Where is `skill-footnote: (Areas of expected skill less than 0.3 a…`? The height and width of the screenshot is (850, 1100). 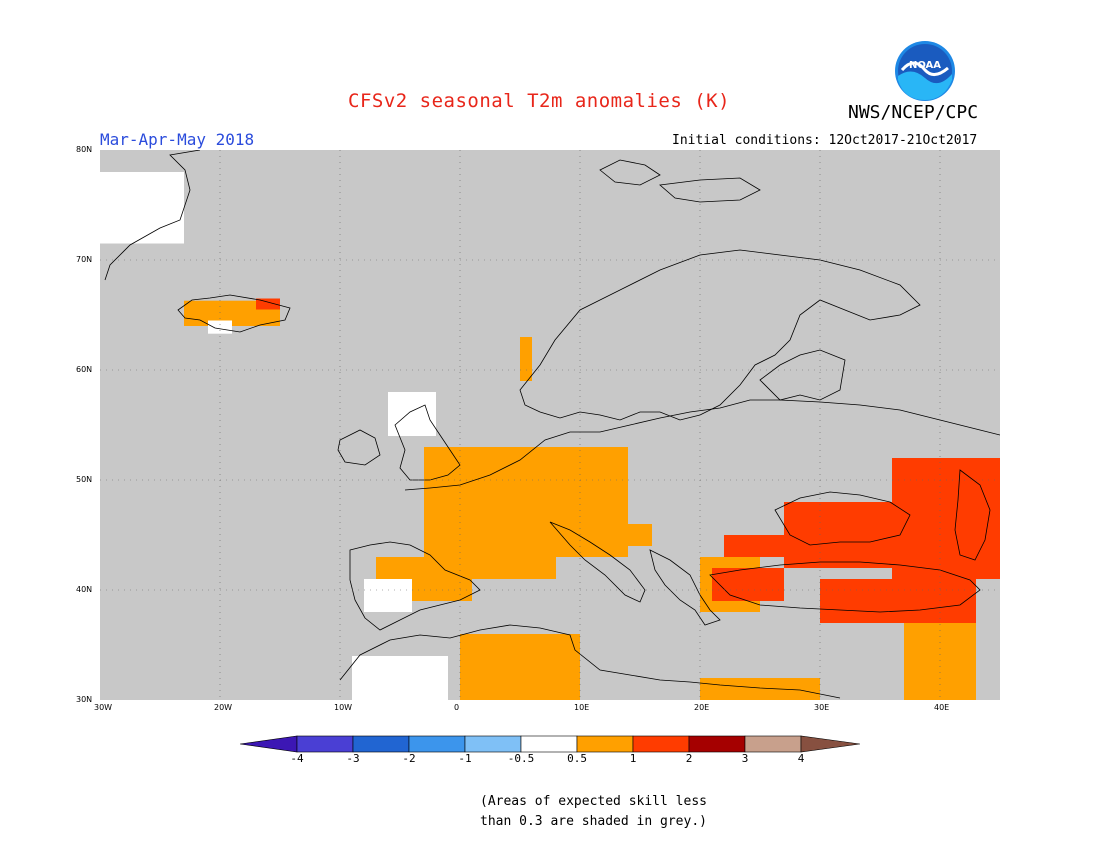
skill-footnote: (Areas of expected skill less than 0.3 a… is located at coordinates (593, 812).